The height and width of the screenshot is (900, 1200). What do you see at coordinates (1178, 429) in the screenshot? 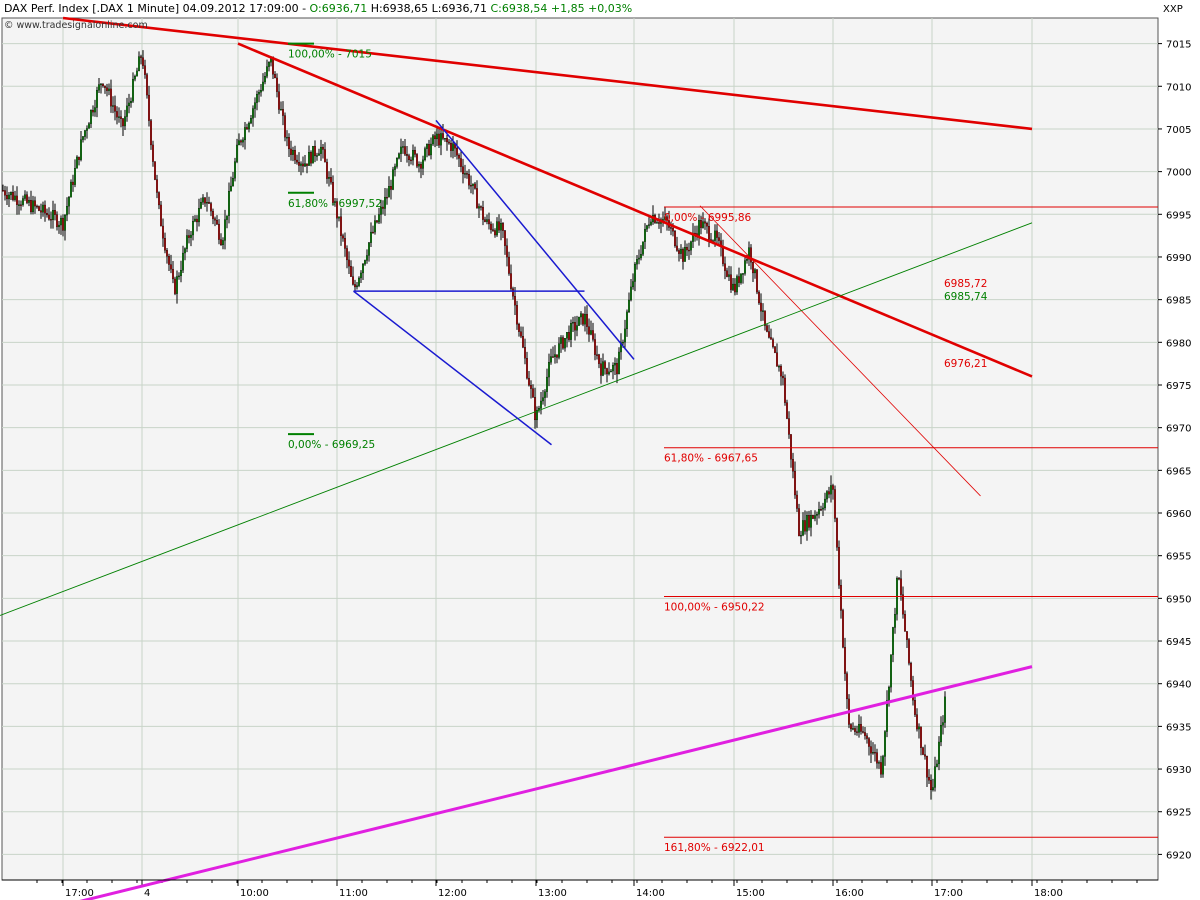
I see `y-tick-label: 6970` at bounding box center [1178, 429].